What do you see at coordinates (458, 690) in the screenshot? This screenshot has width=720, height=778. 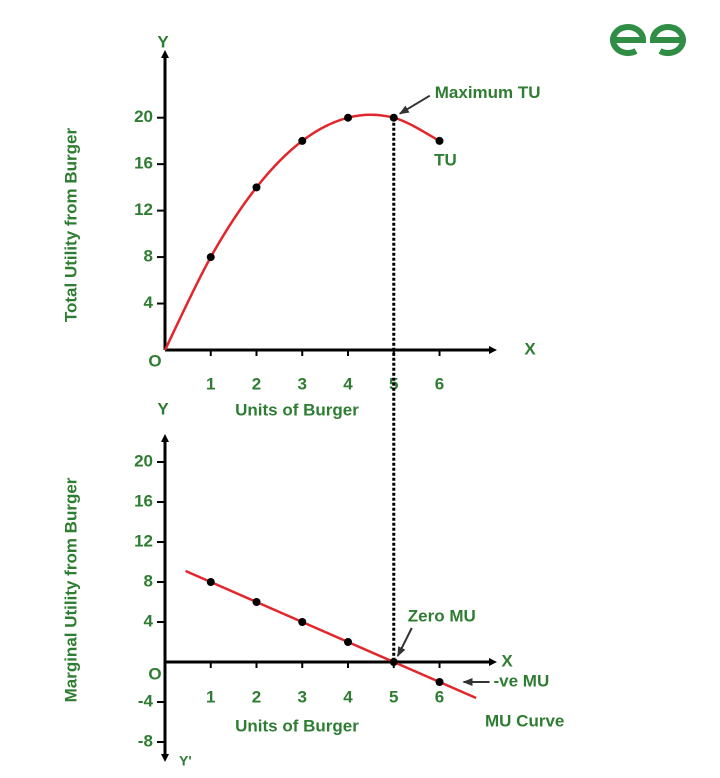 I see `curve-tail` at bounding box center [458, 690].